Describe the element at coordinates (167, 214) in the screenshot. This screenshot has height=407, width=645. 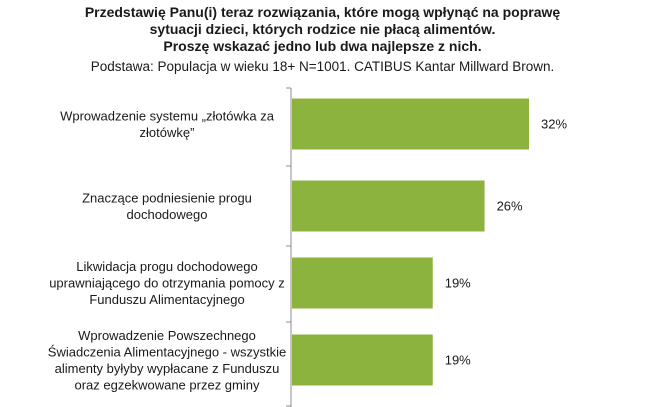
I see `category-label: dochodowego` at that location.